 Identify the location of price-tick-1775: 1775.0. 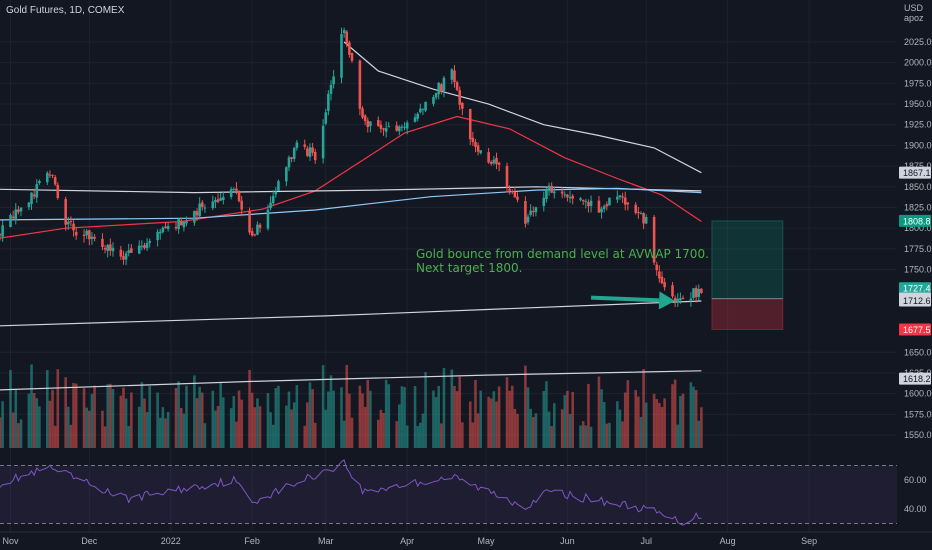
(918, 249).